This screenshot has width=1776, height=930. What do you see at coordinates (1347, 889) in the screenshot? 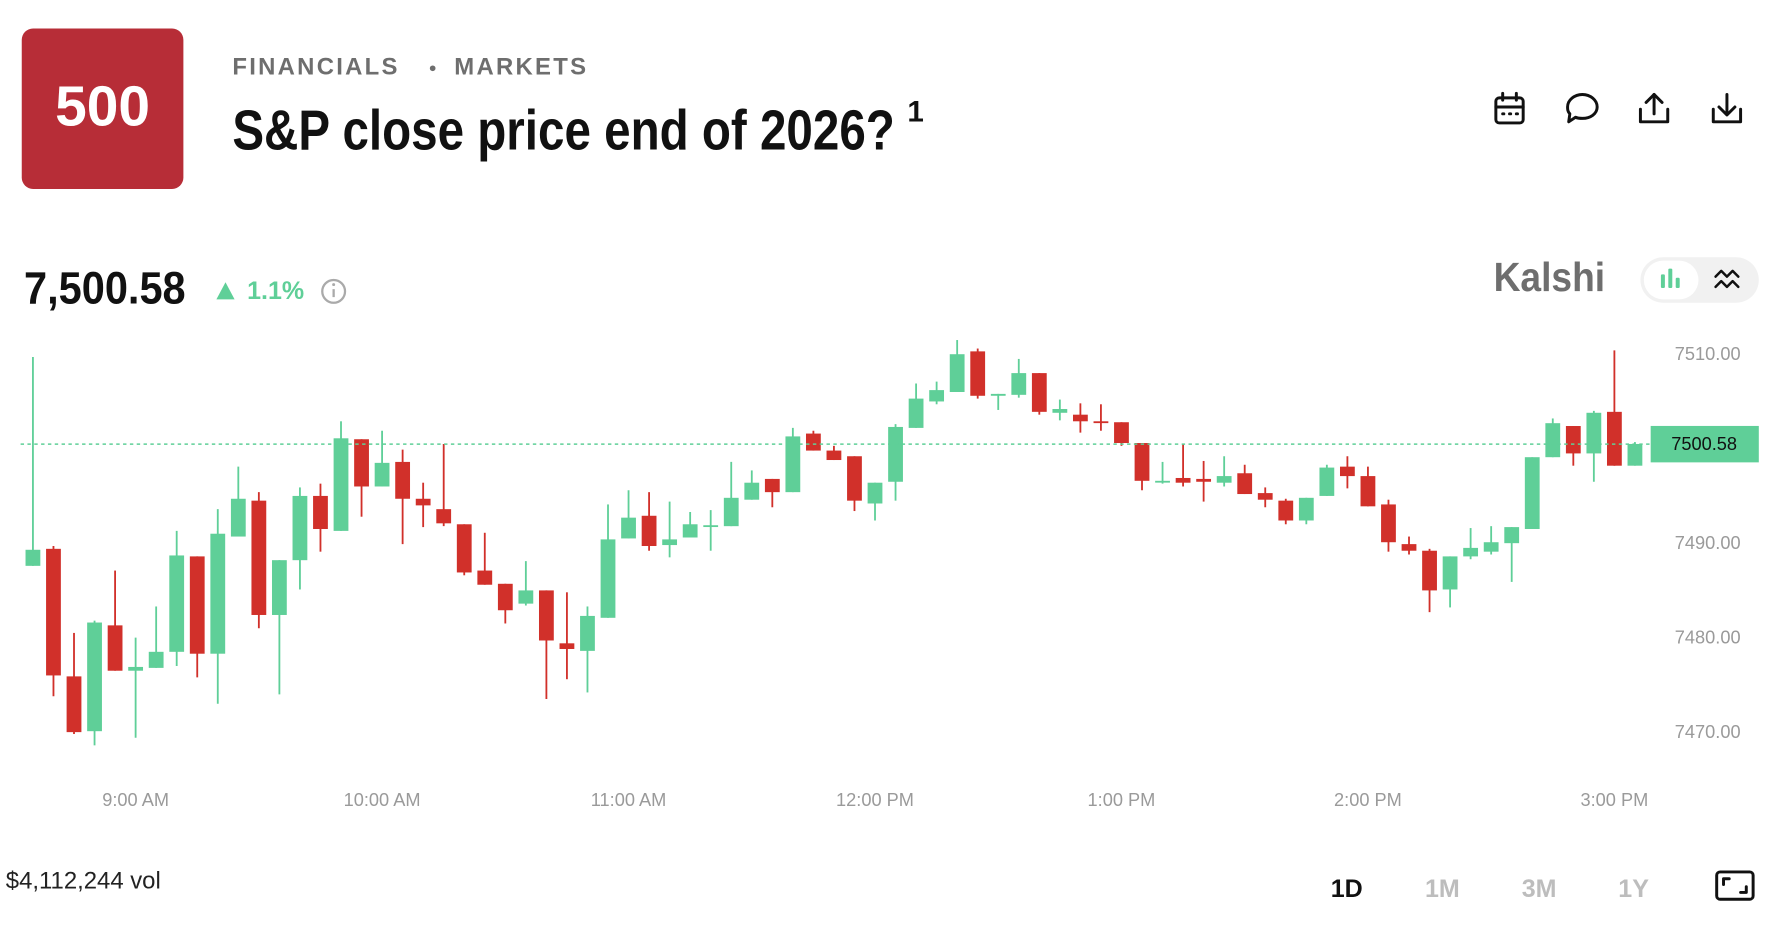
I see `range-button: 1D` at bounding box center [1347, 889].